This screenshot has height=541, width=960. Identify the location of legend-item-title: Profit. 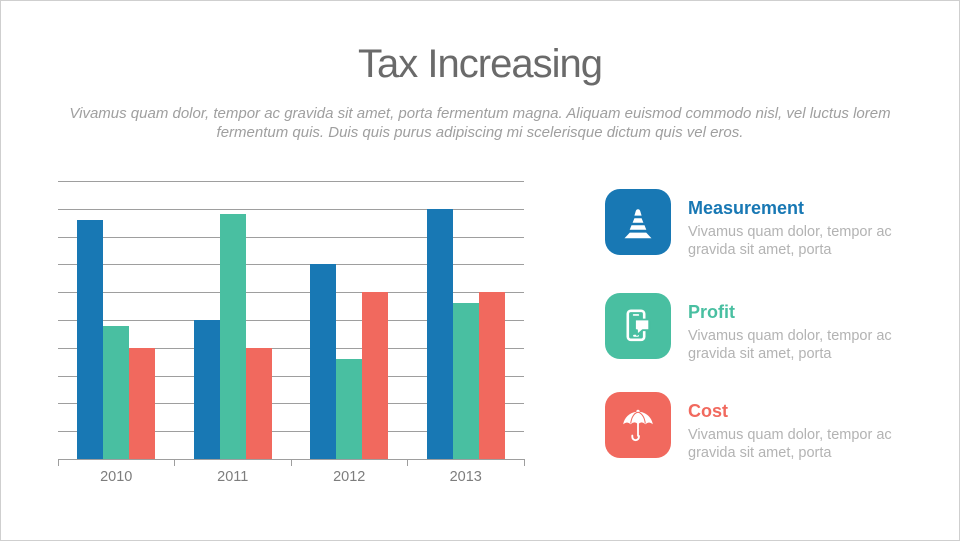
(711, 312).